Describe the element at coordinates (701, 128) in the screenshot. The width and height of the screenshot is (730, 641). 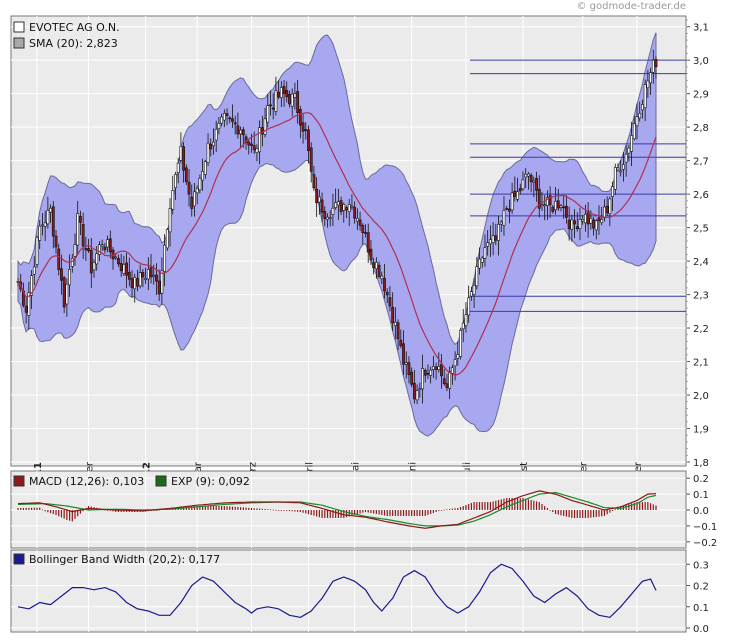
I see `price-tick-label: 2,8` at that location.